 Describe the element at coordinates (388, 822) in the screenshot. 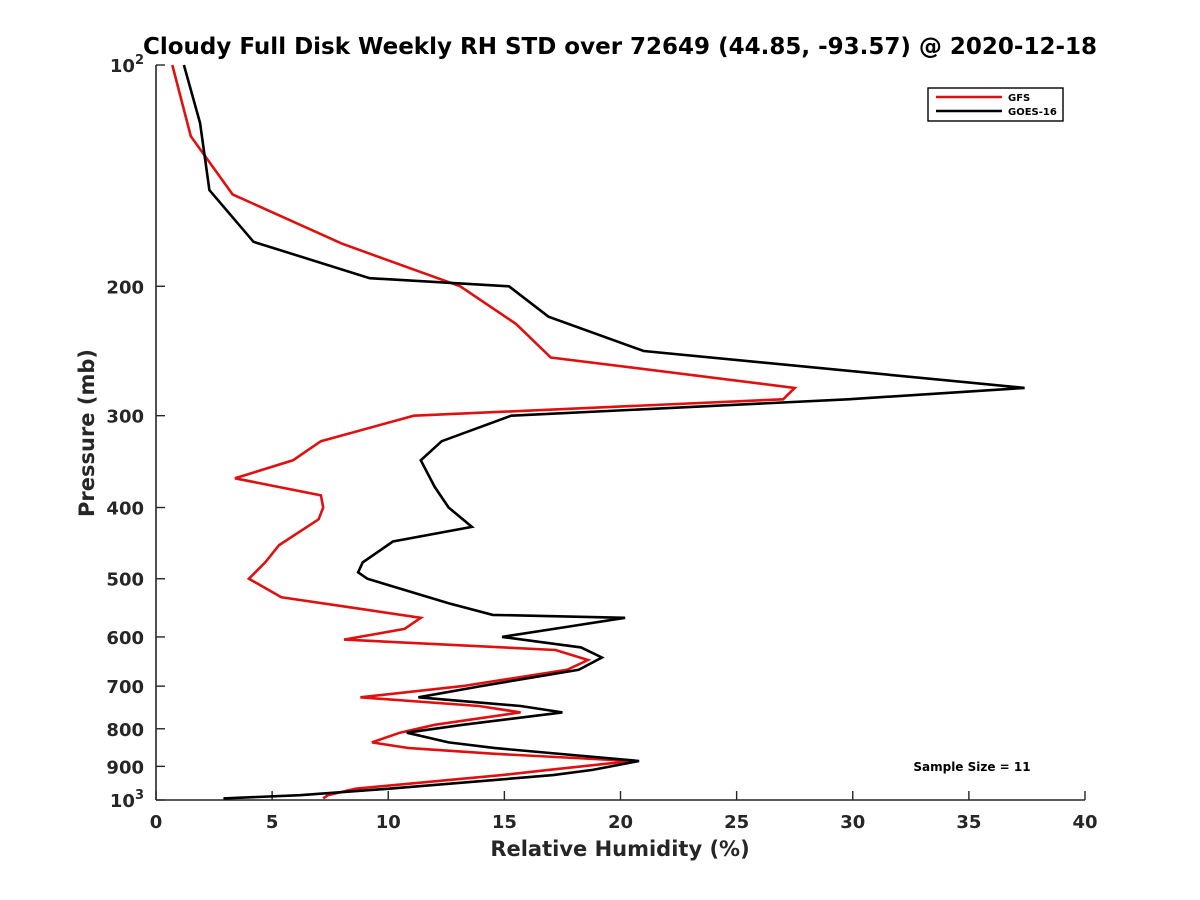

I see `x-tick-label: 10` at that location.